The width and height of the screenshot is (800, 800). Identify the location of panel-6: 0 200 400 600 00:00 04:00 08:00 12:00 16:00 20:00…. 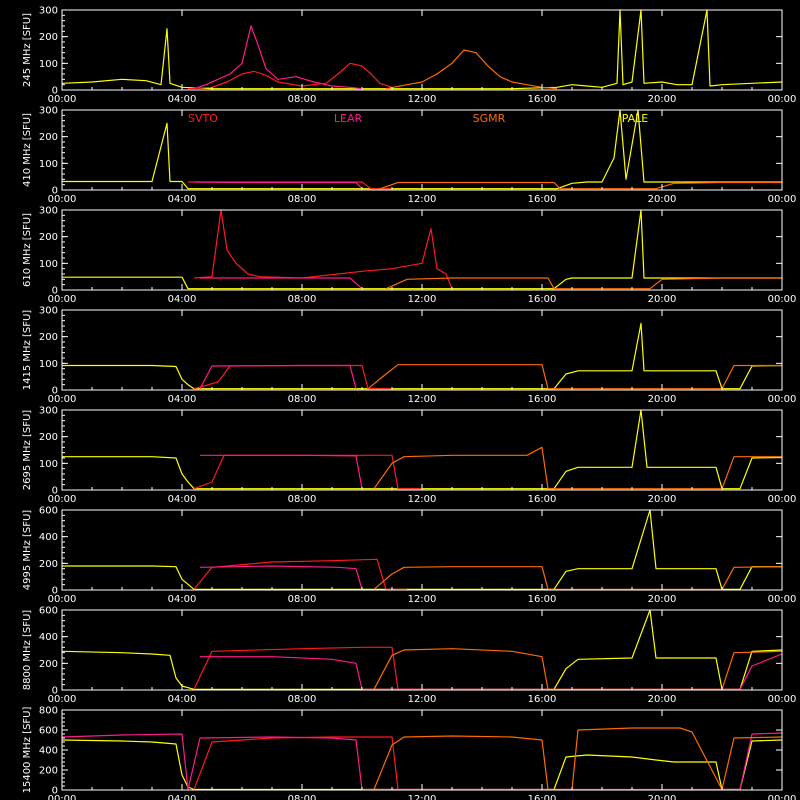
(409, 556).